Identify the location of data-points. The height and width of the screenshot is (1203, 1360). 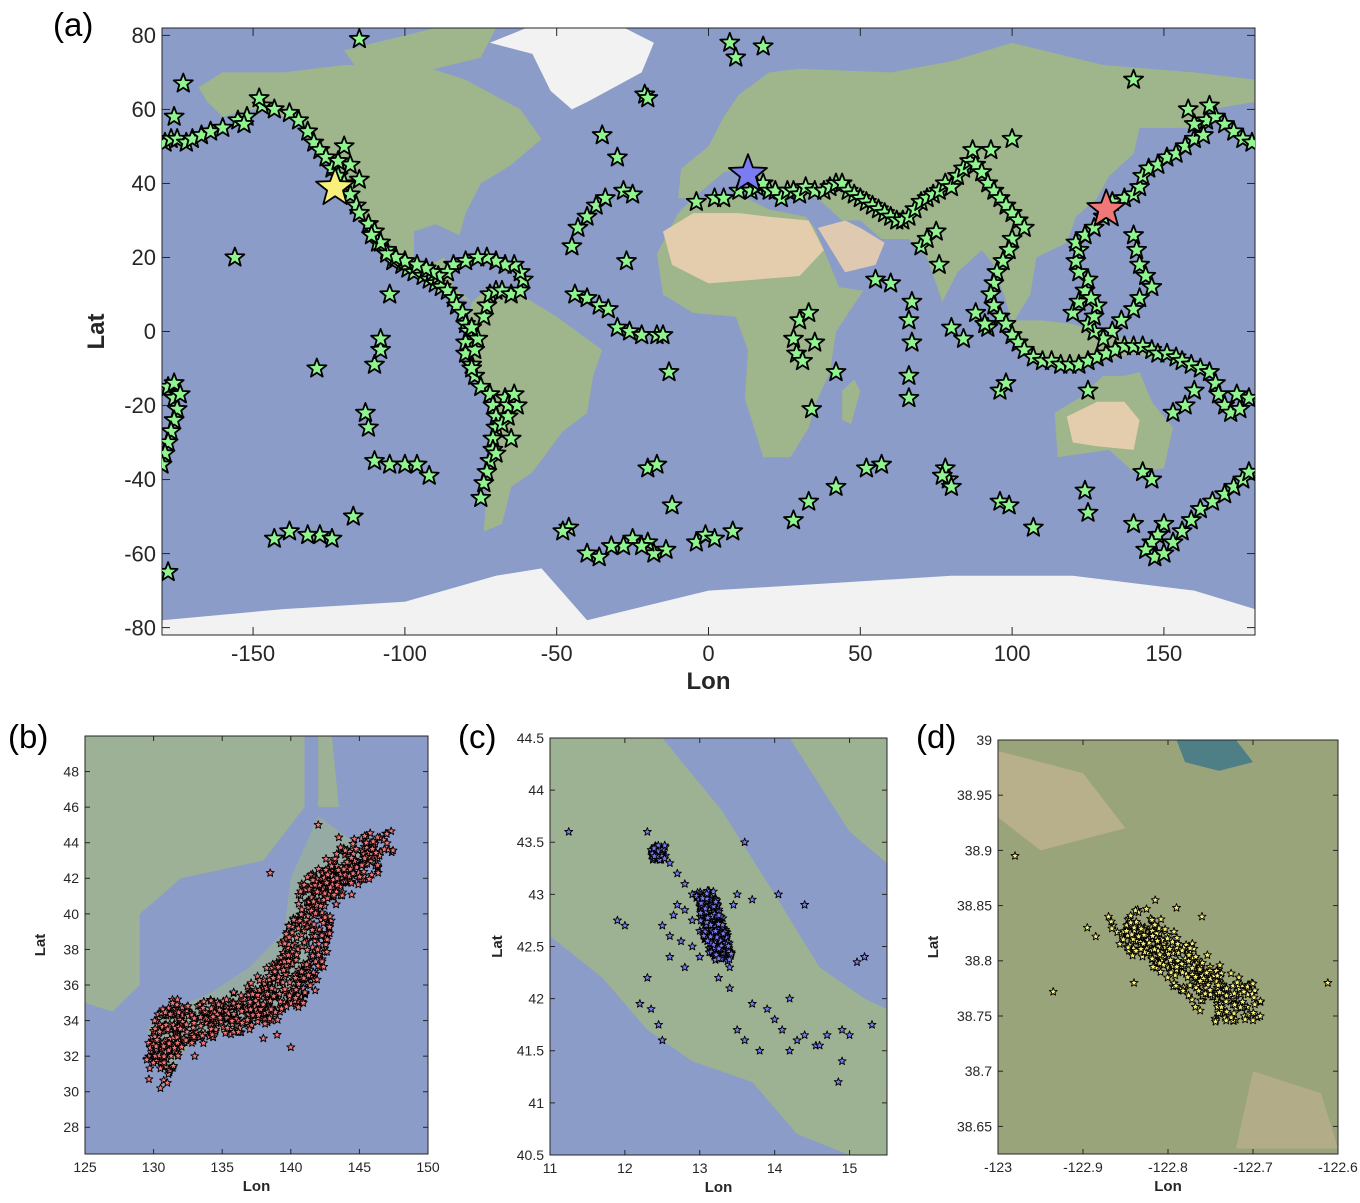
(1171, 938).